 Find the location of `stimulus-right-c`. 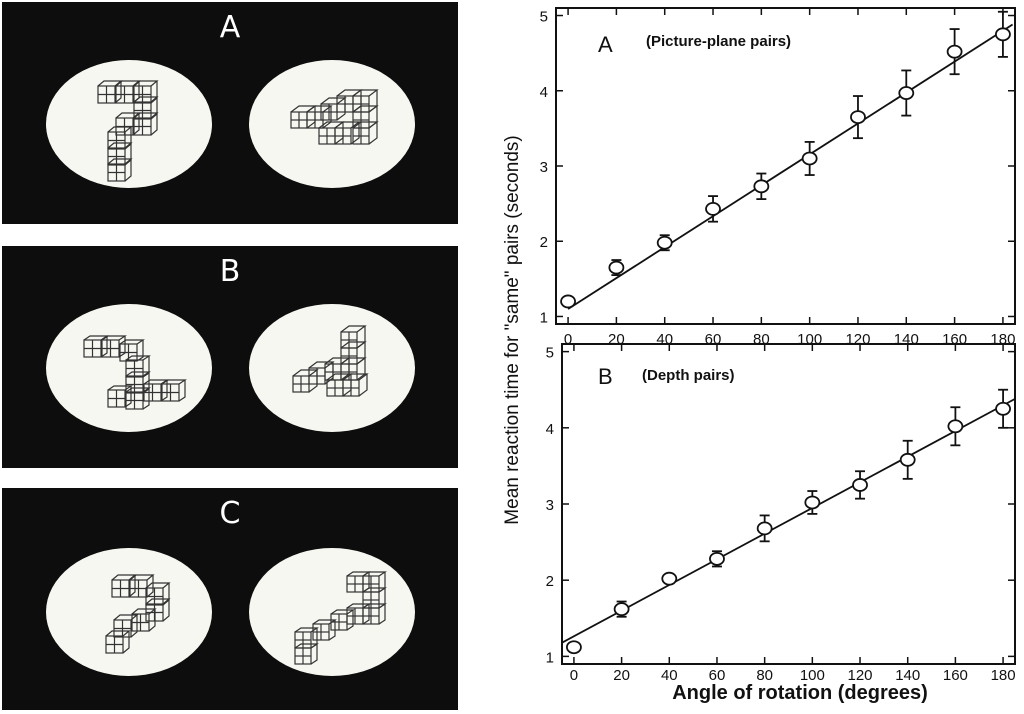

stimulus-right-c is located at coordinates (332, 612).